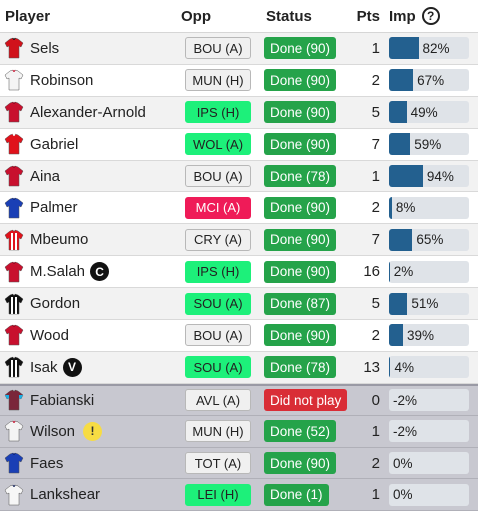  I want to click on player-name: Faes, so click(47, 463).